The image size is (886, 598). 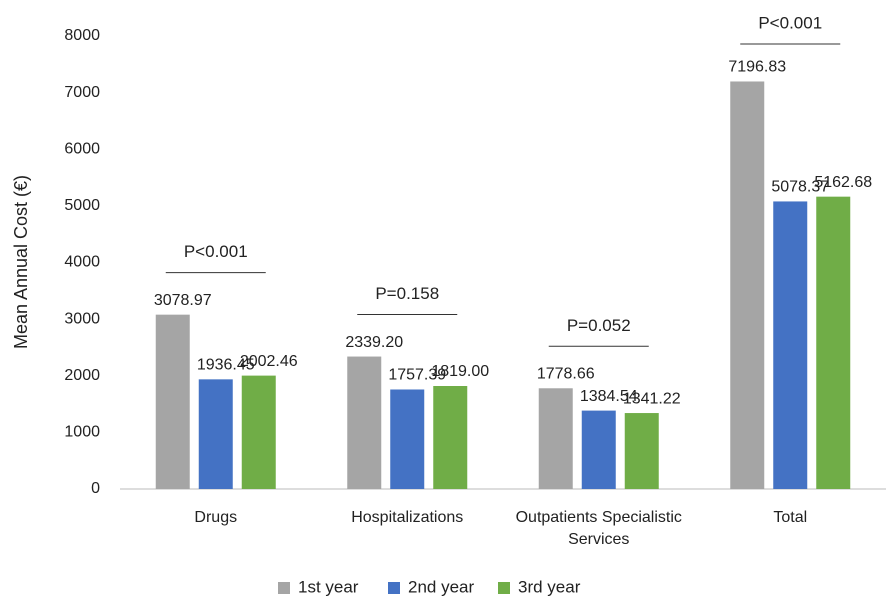 What do you see at coordinates (183, 300) in the screenshot?
I see `value-label: 3078.97` at bounding box center [183, 300].